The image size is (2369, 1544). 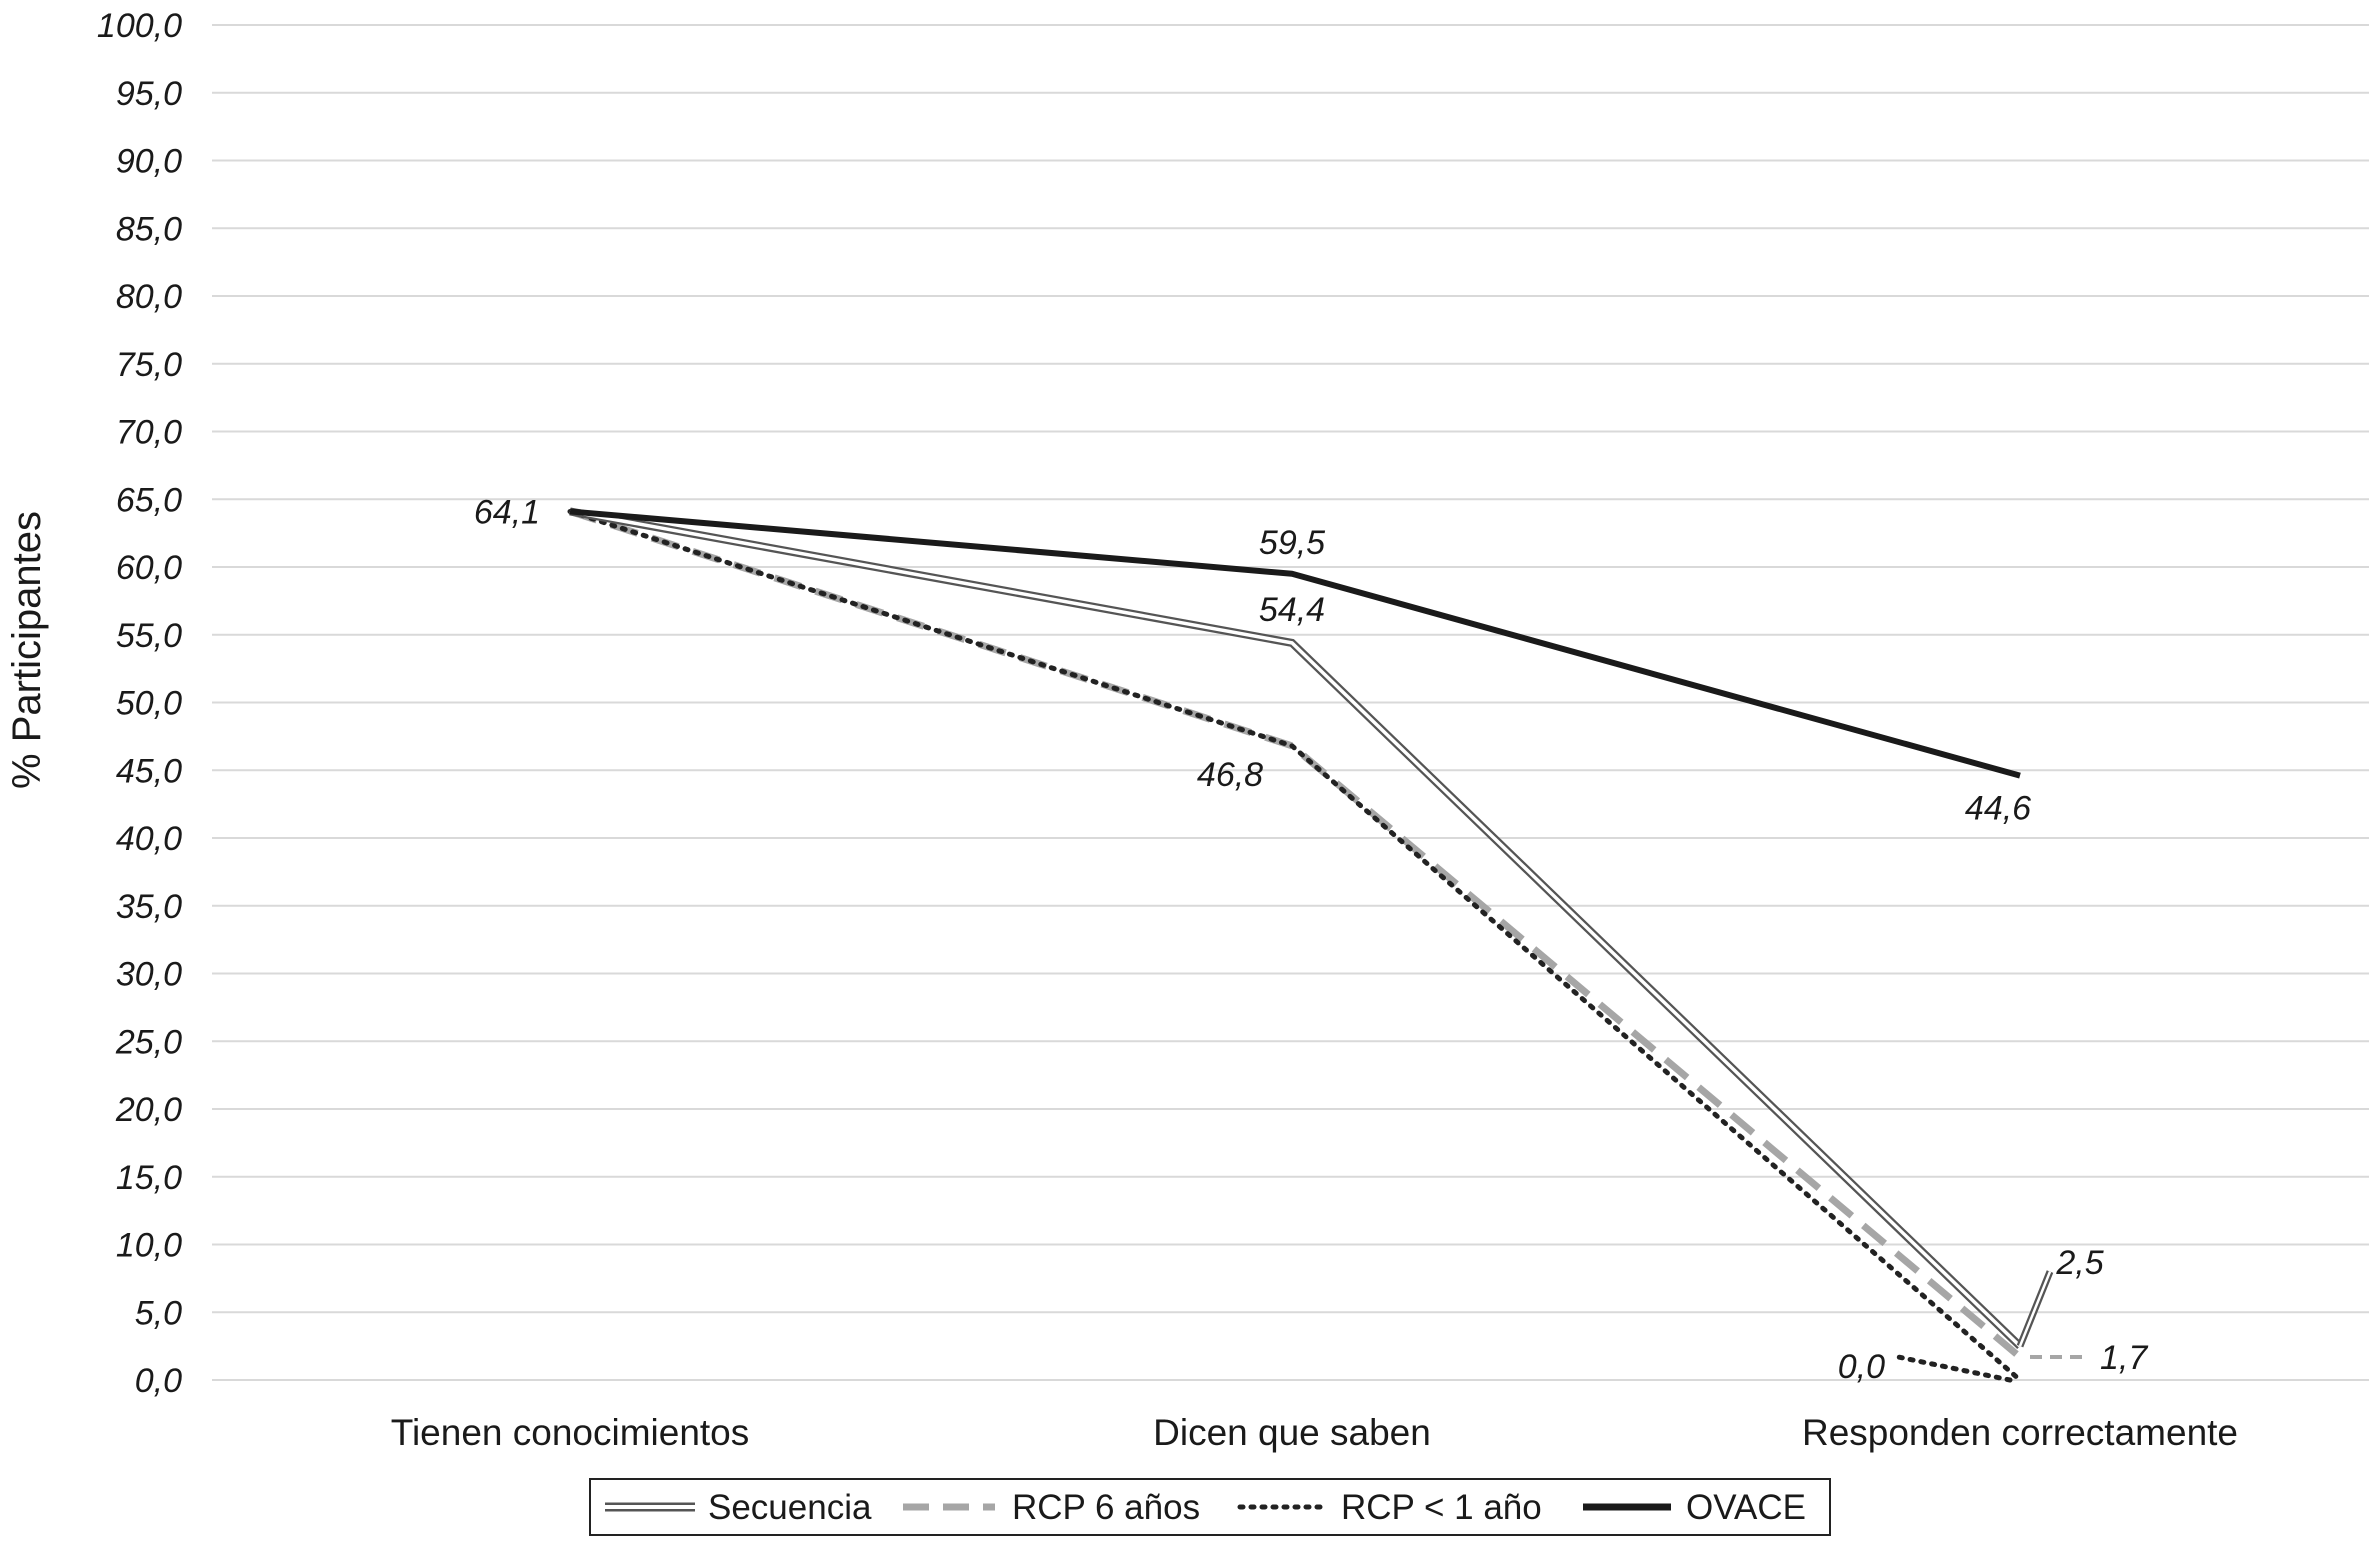 What do you see at coordinates (1292, 610) in the screenshot?
I see `data-label: 54,4` at bounding box center [1292, 610].